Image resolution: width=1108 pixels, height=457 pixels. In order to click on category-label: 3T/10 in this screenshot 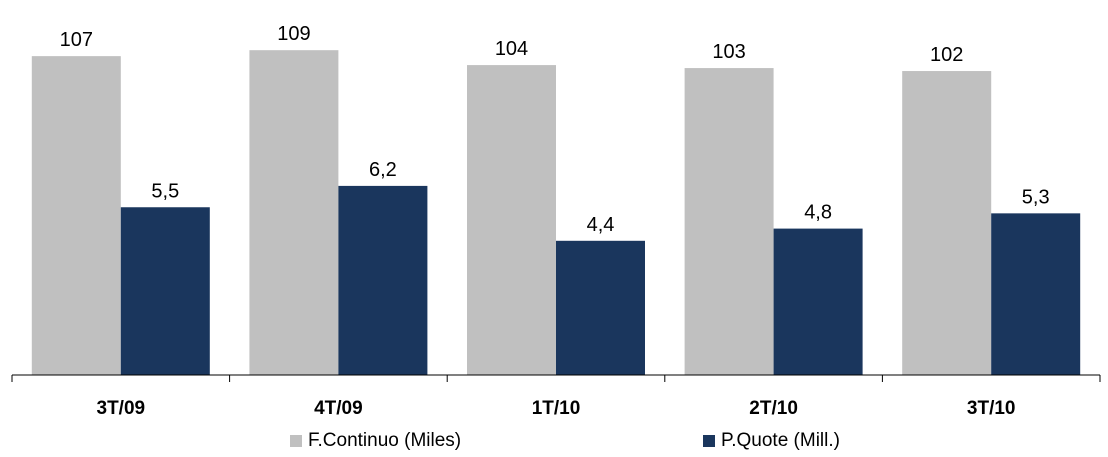, I will do `click(991, 408)`.